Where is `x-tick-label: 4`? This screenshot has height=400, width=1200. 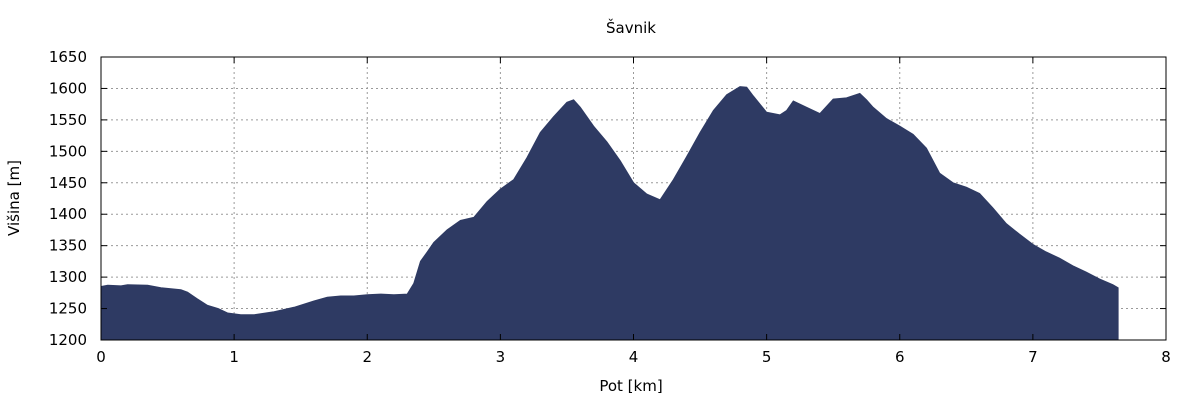
x-tick-label: 4 is located at coordinates (634, 357).